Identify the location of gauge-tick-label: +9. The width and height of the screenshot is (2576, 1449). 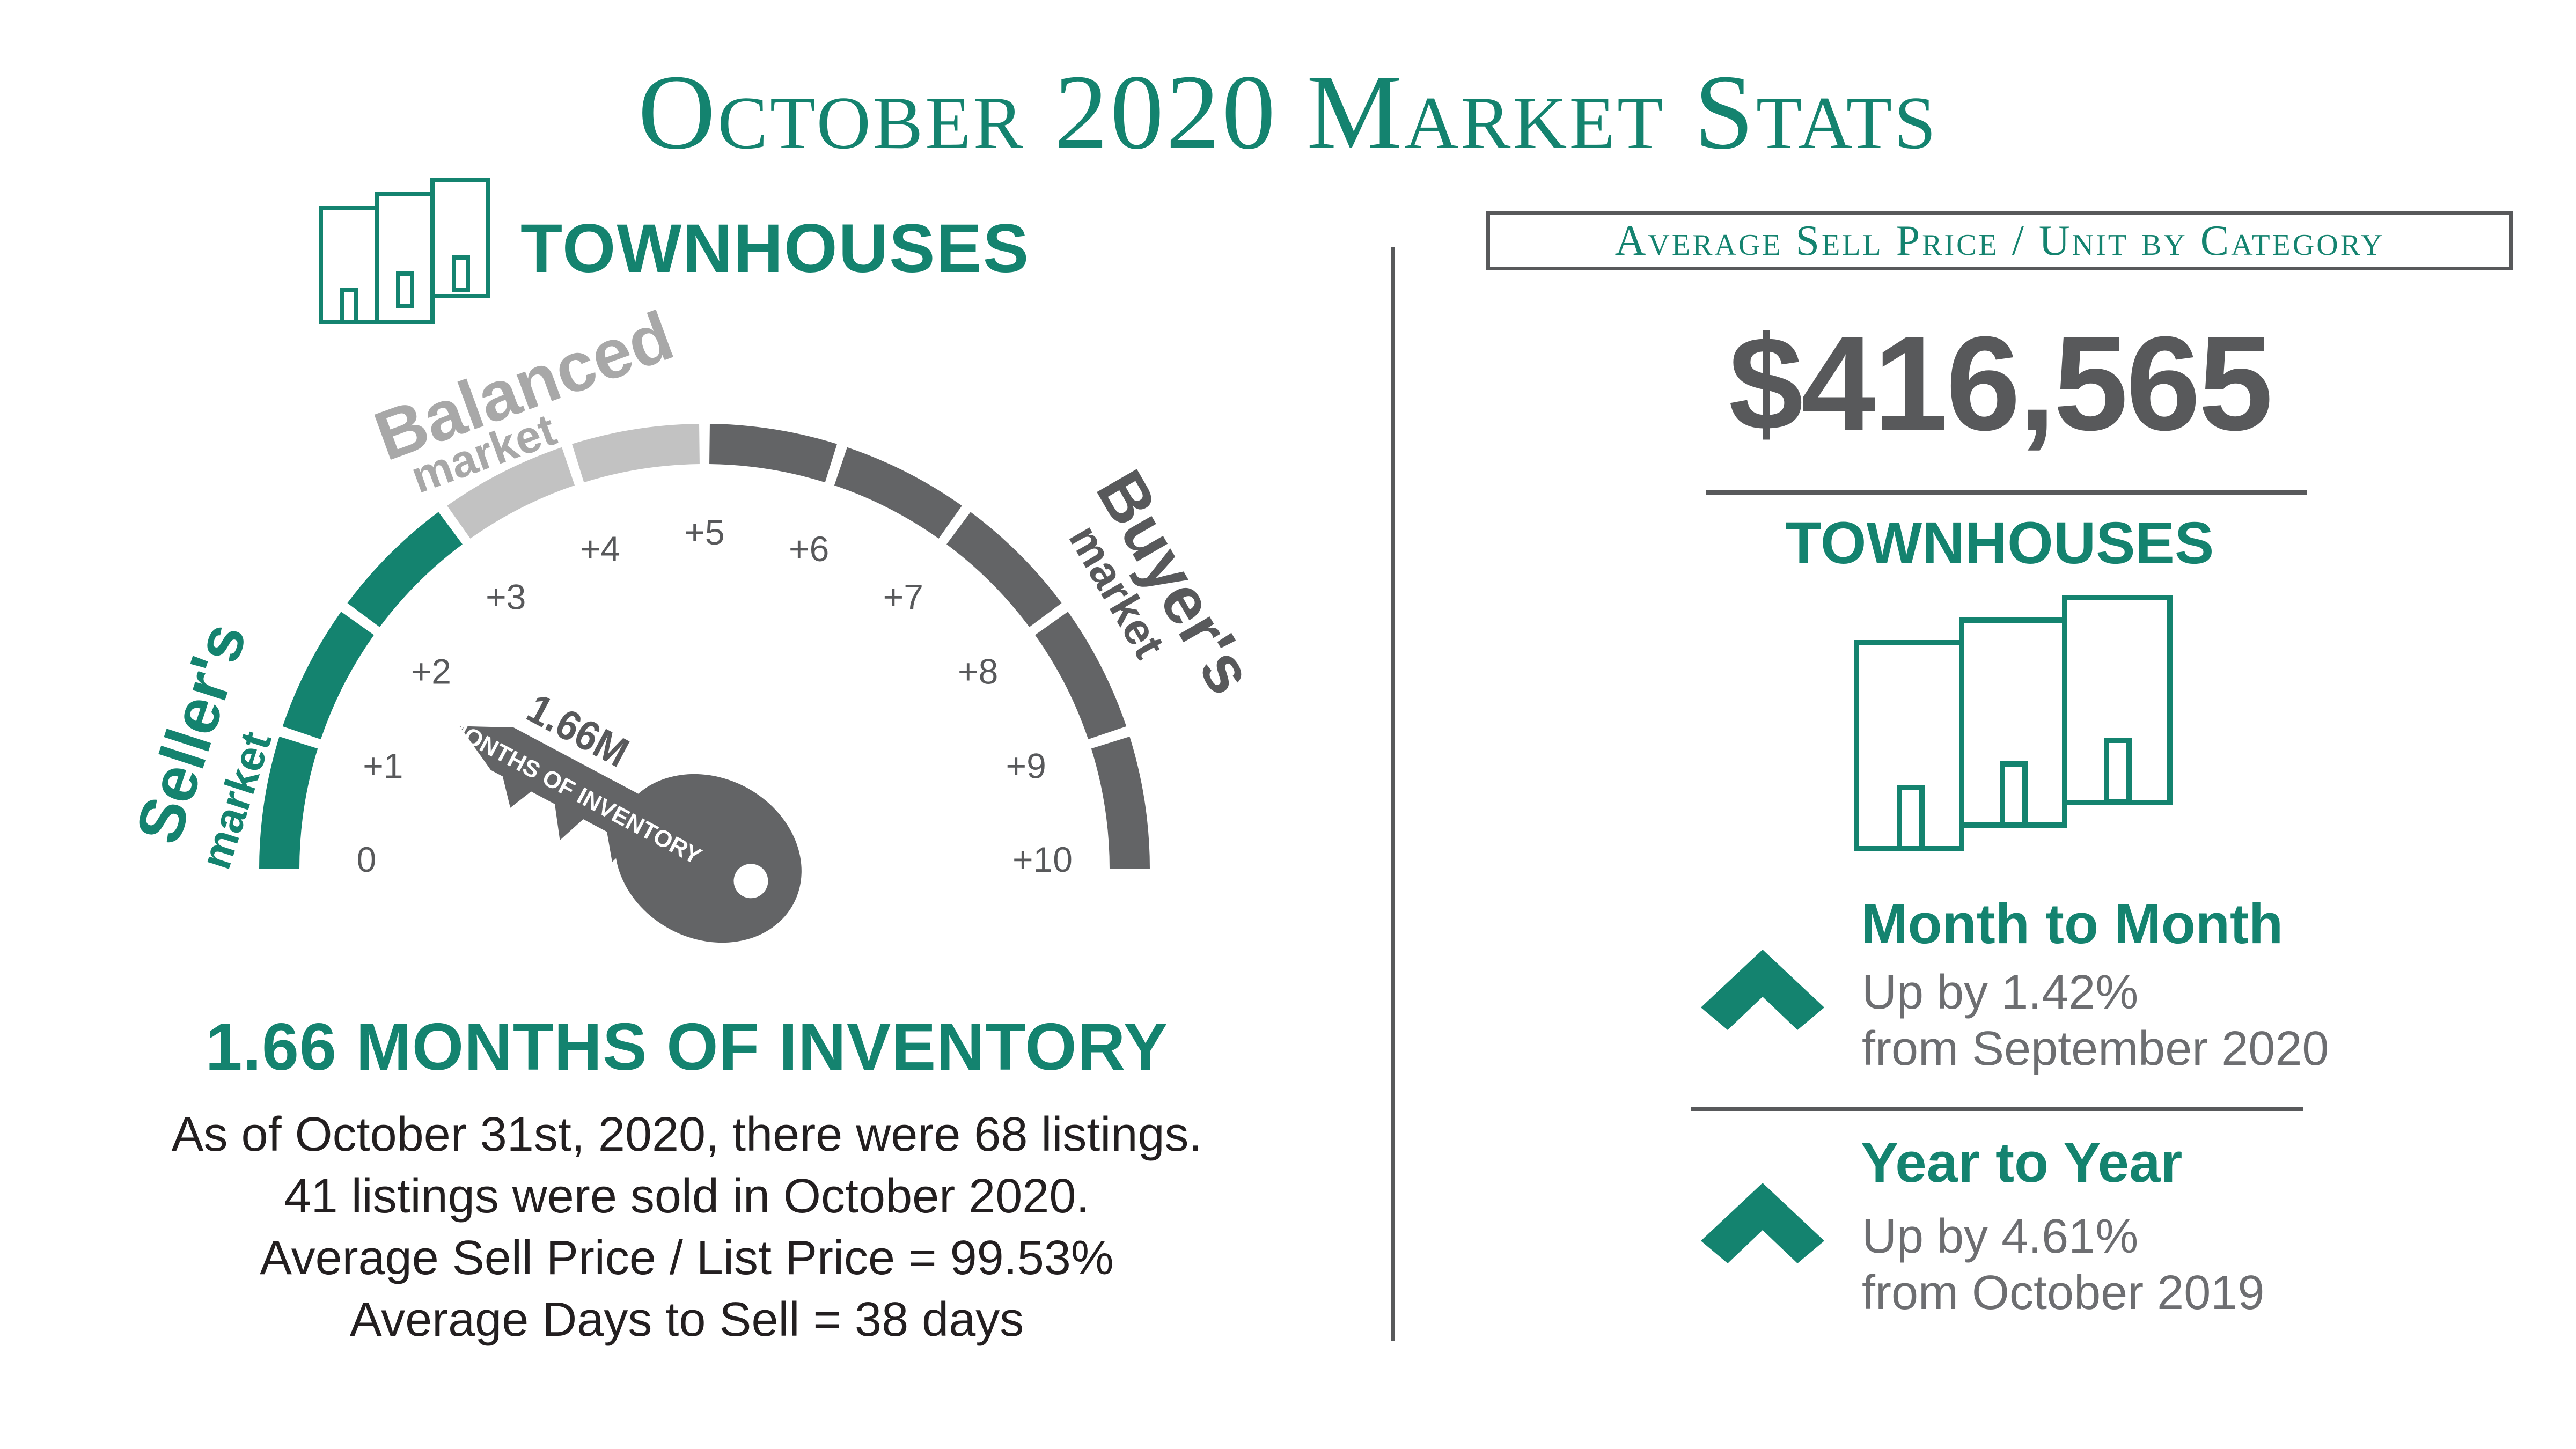
(1026, 765).